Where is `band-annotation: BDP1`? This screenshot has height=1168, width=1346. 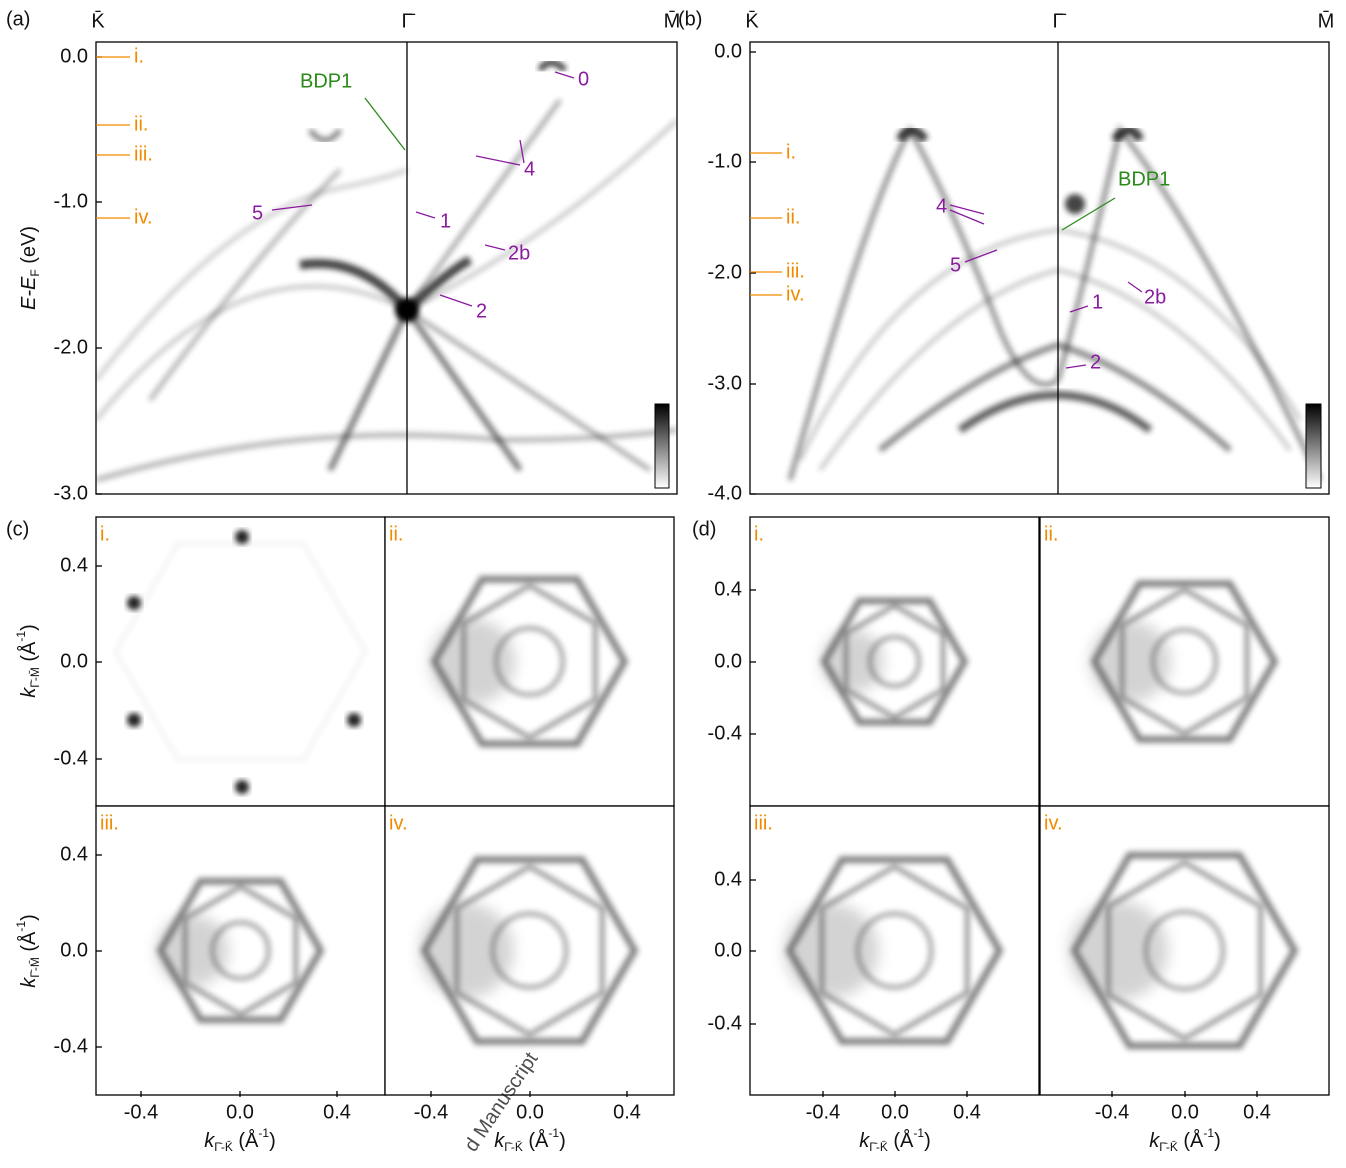 band-annotation: BDP1 is located at coordinates (1144, 179).